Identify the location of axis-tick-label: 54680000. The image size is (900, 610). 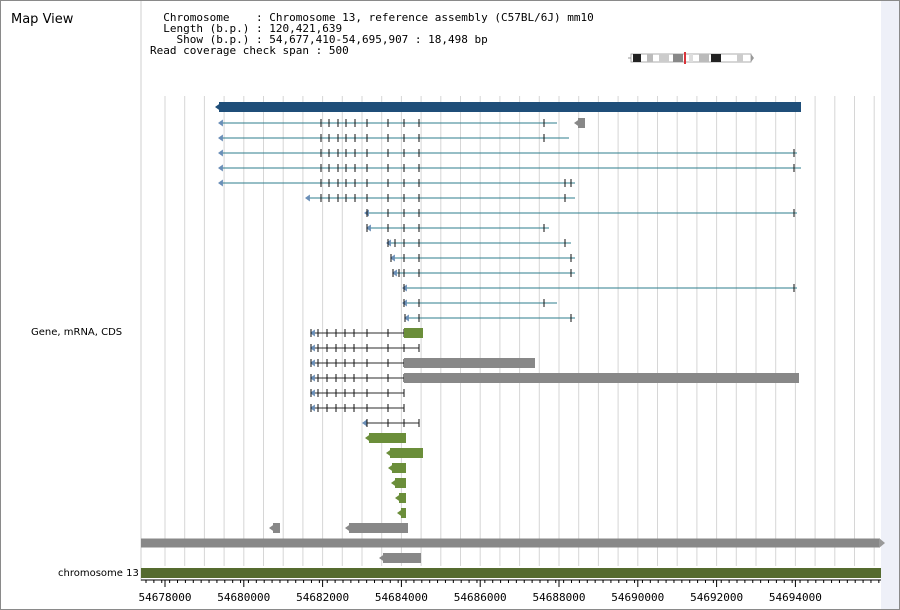
(243, 597).